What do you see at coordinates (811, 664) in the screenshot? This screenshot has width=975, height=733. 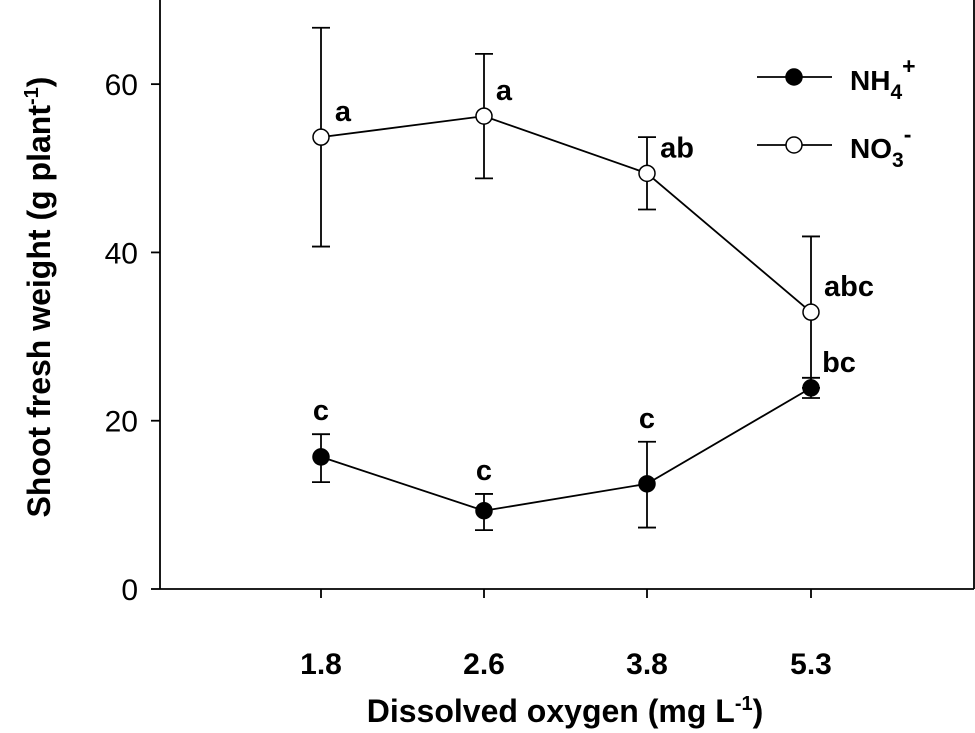 I see `x-tick-label: 5.3` at bounding box center [811, 664].